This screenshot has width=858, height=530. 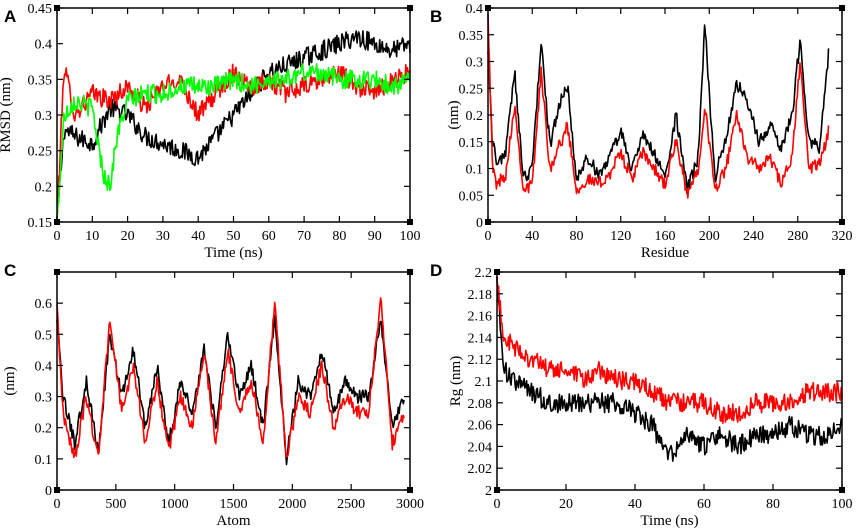 What do you see at coordinates (410, 236) in the screenshot?
I see `panel-a-xtick-label: 100` at bounding box center [410, 236].